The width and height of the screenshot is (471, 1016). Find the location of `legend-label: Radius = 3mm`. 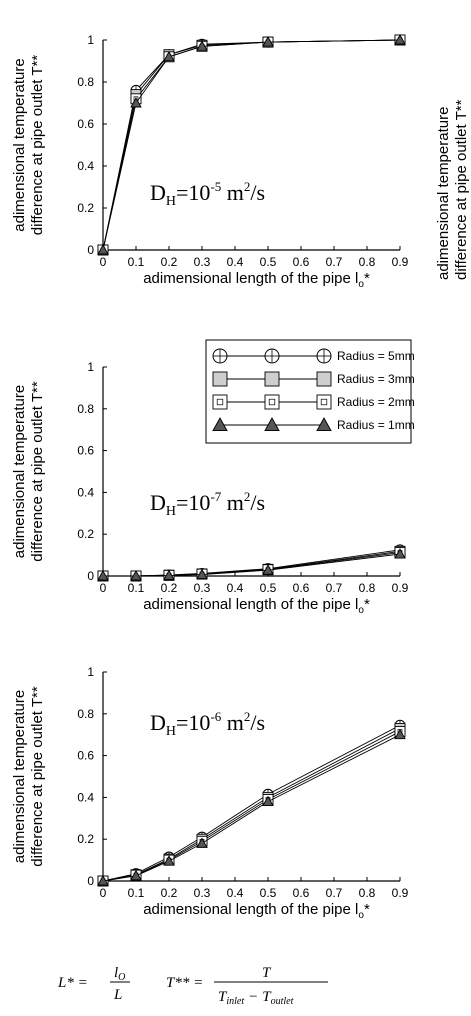

legend-label: Radius = 3mm is located at coordinates (376, 379).